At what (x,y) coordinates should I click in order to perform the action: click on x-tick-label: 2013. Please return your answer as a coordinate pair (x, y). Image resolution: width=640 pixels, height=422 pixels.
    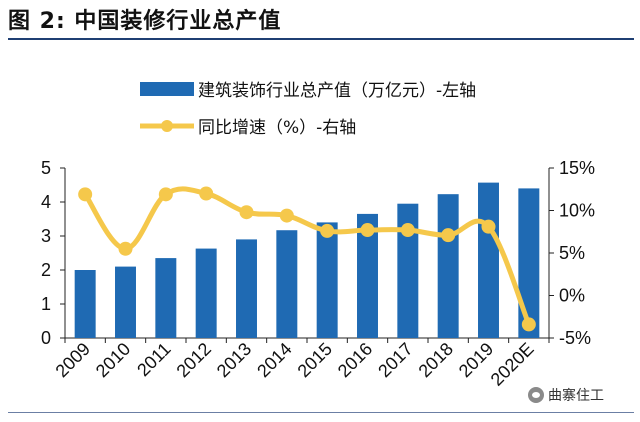
    Looking at the image, I should click on (234, 360).